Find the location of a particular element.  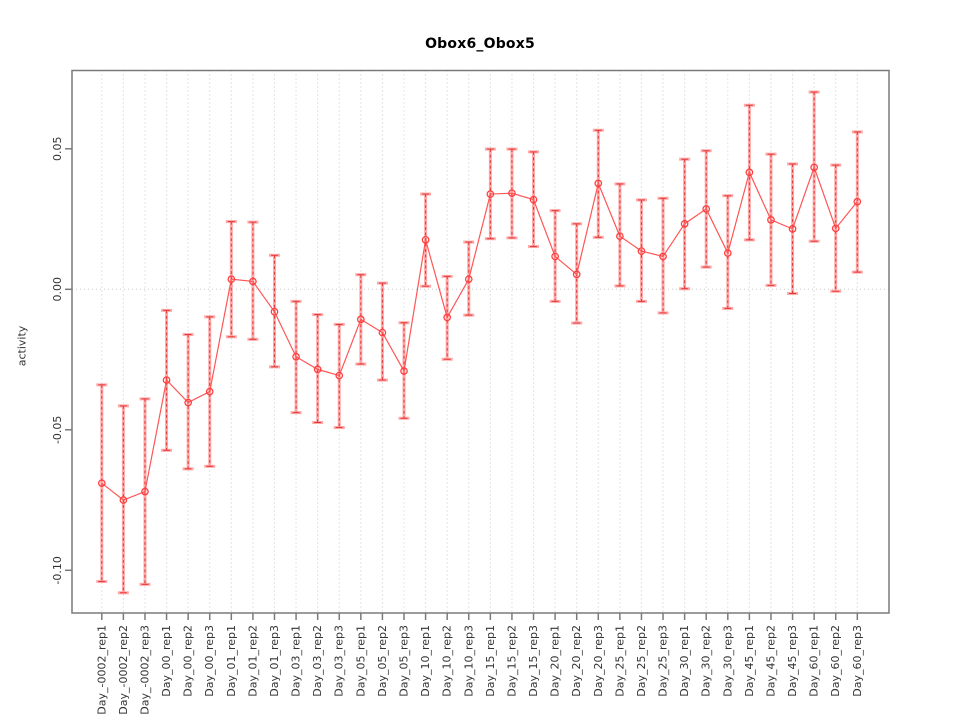

x-tick-label: Day_03_rep3 is located at coordinates (339, 661).